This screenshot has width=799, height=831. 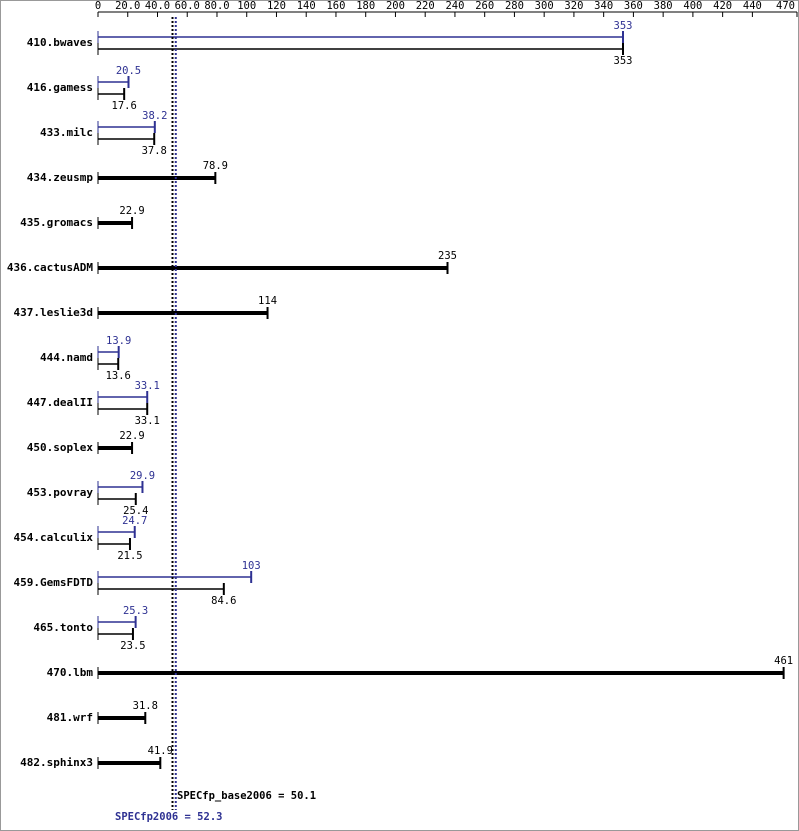 What do you see at coordinates (128, 71) in the screenshot?
I see `value-label: 20.5` at bounding box center [128, 71].